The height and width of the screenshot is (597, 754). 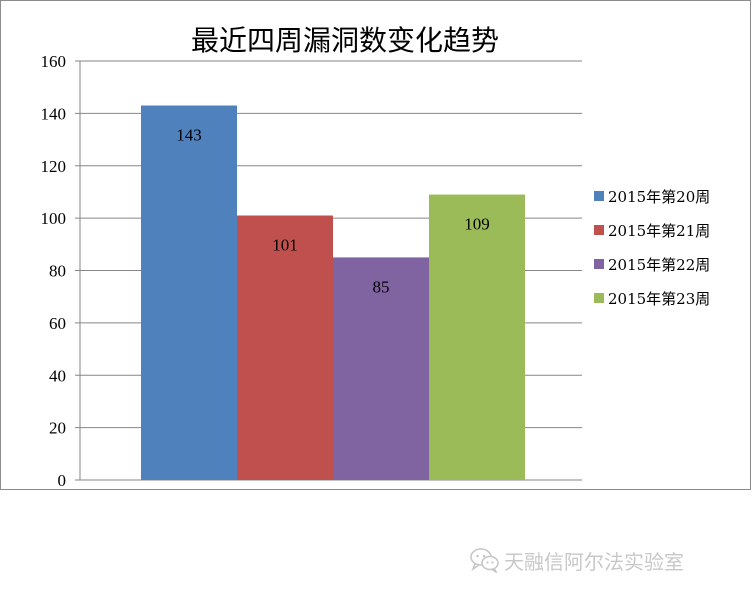 I want to click on watermark: 天融信阿尔法实验室, so click(x=577, y=560).